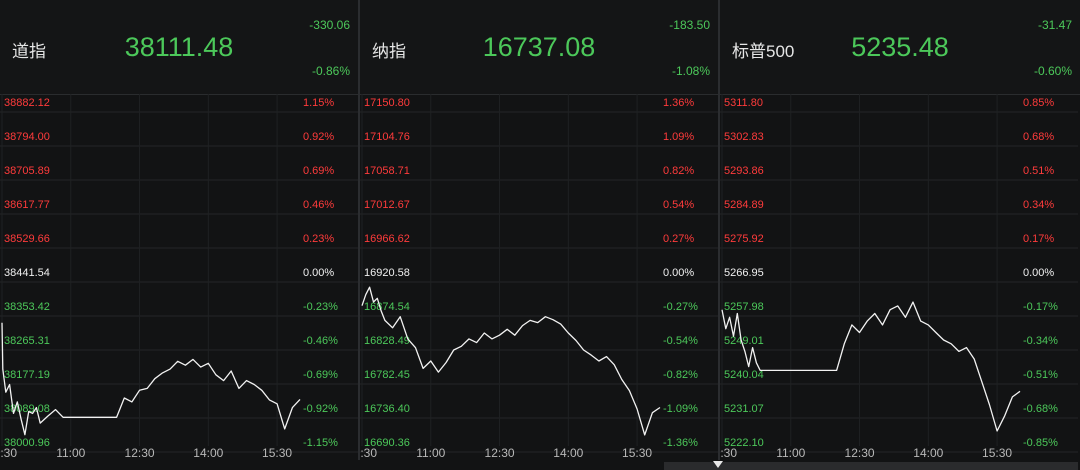 The height and width of the screenshot is (470, 1080). Describe the element at coordinates (1038, 137) in the screenshot. I see `pct-tick-label: 0.68%` at that location.